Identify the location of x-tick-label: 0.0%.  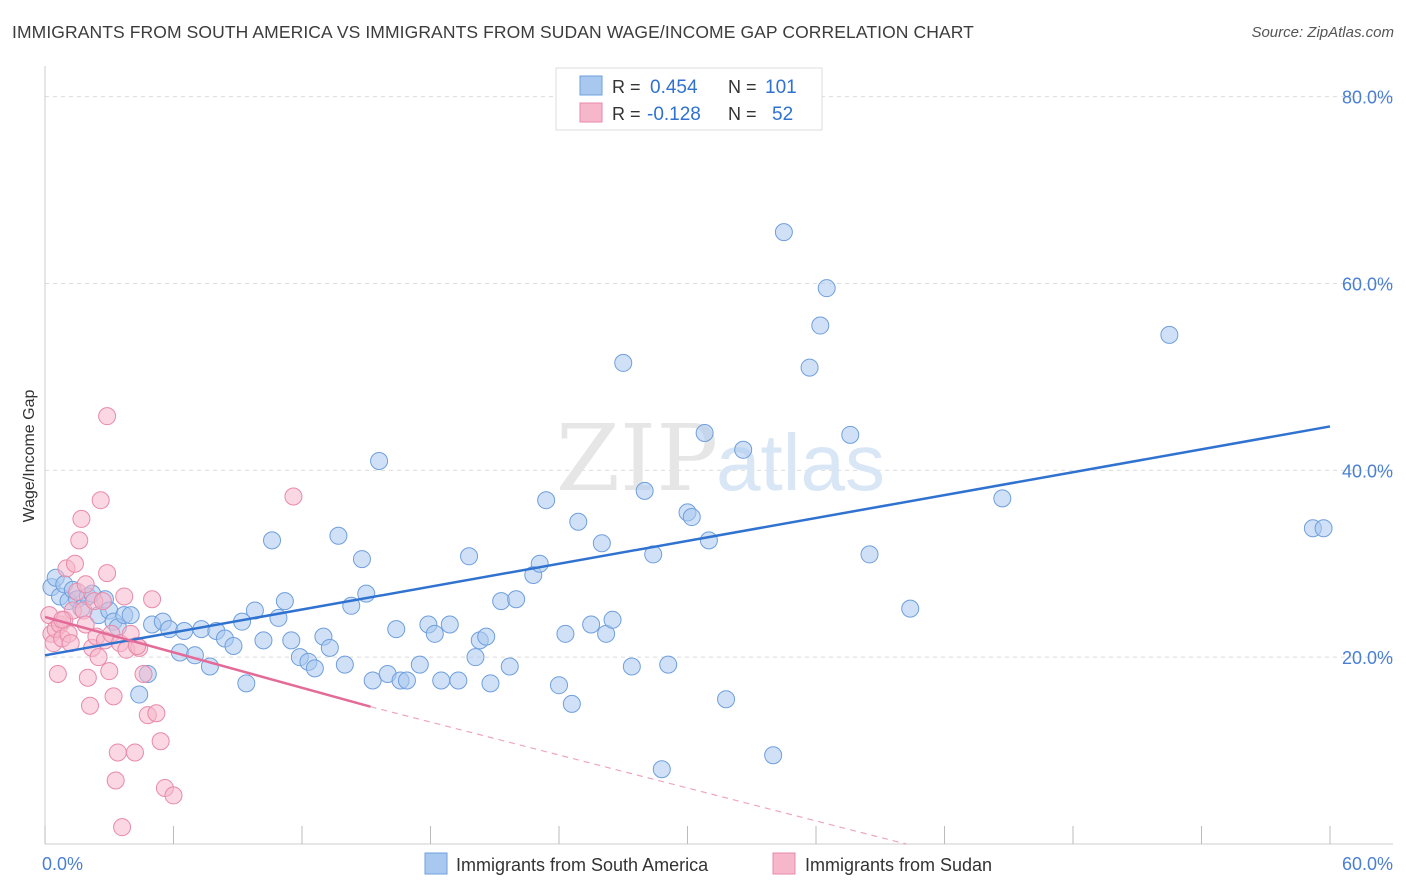
(62, 864).